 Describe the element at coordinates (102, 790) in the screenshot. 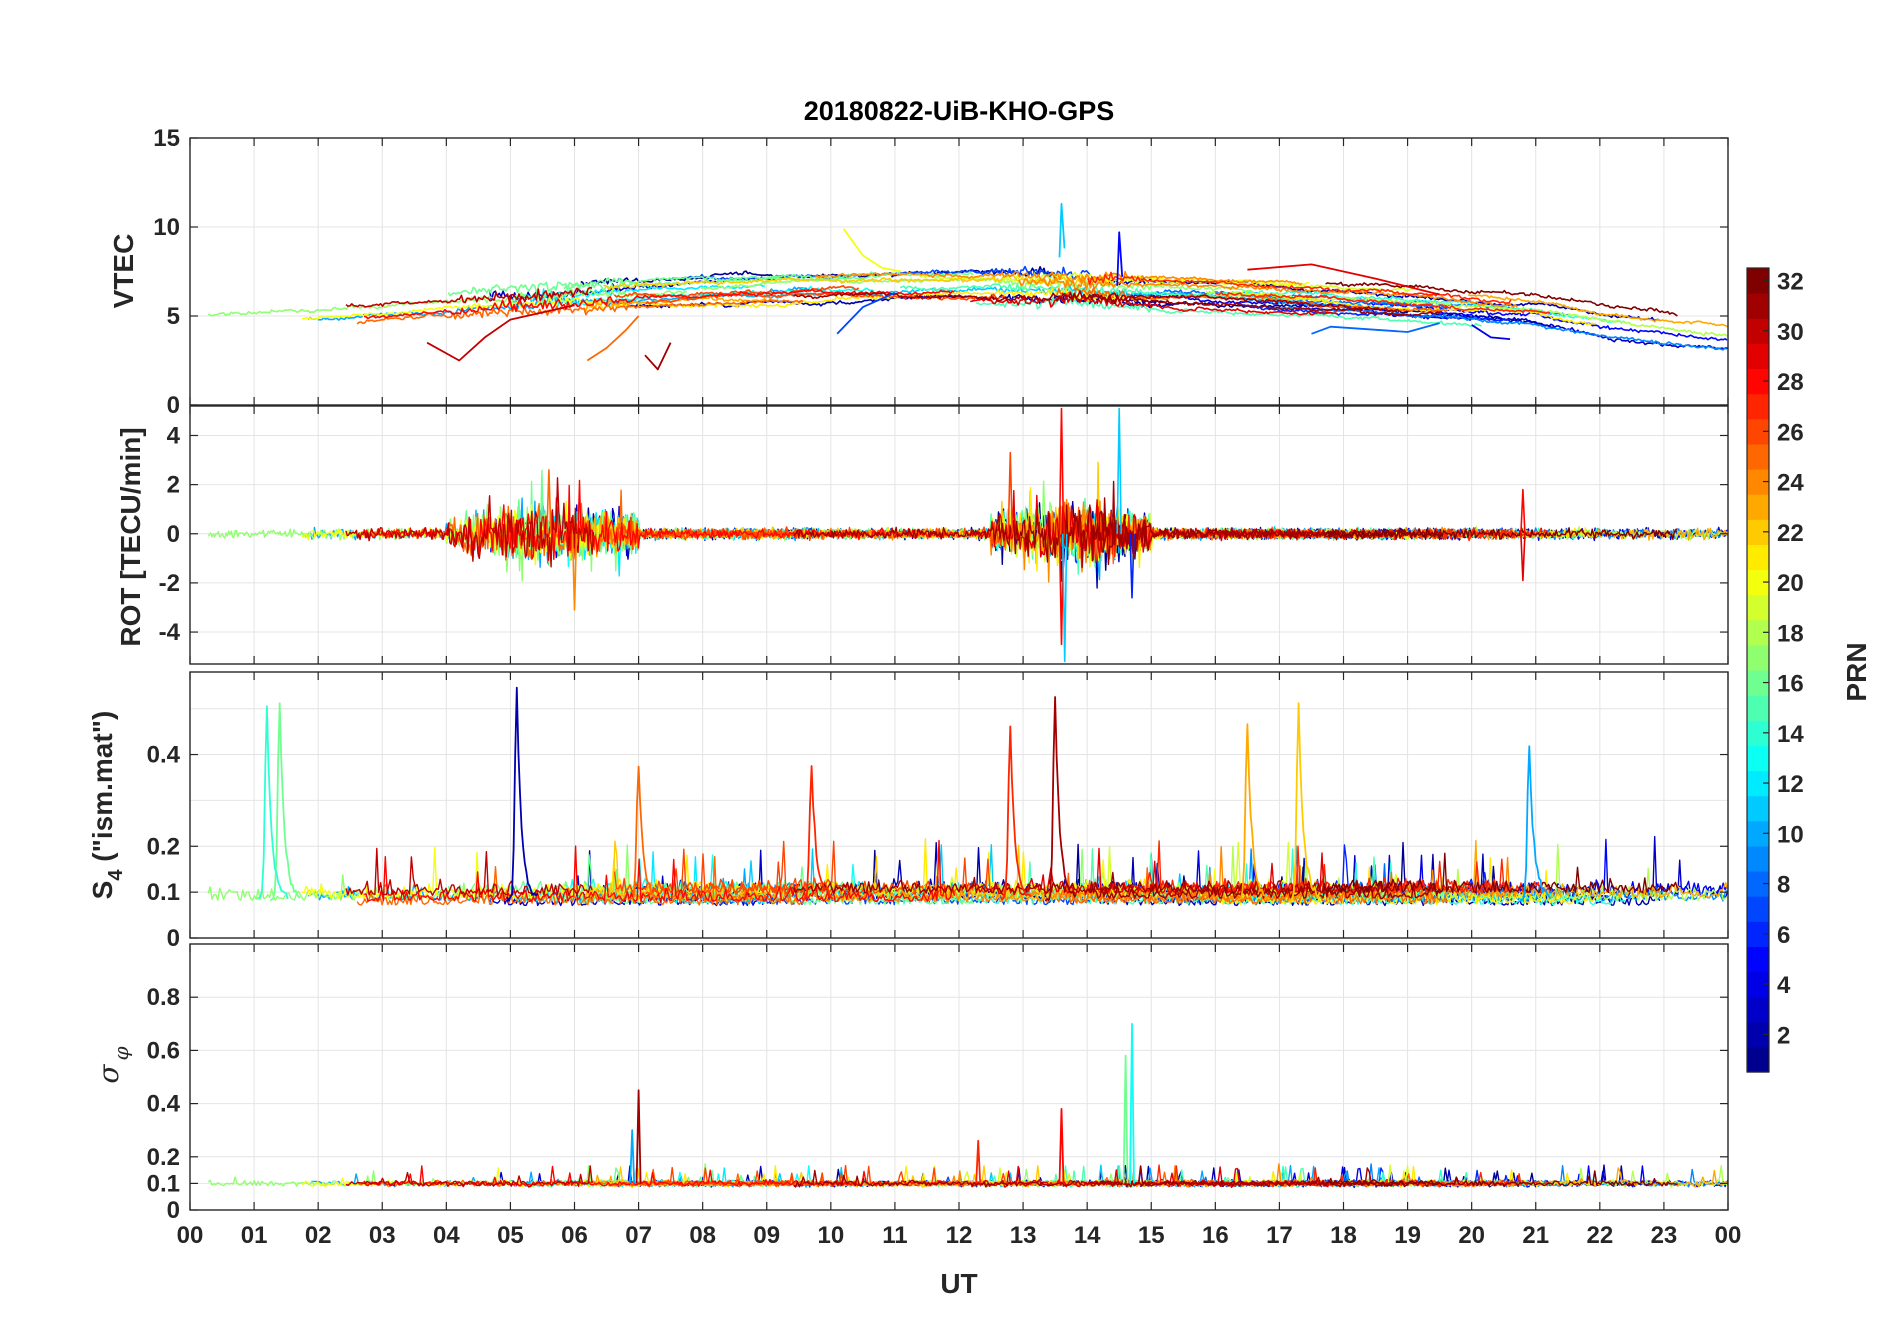

I see `s4-y-label-rest: ("ism.mat")` at that location.